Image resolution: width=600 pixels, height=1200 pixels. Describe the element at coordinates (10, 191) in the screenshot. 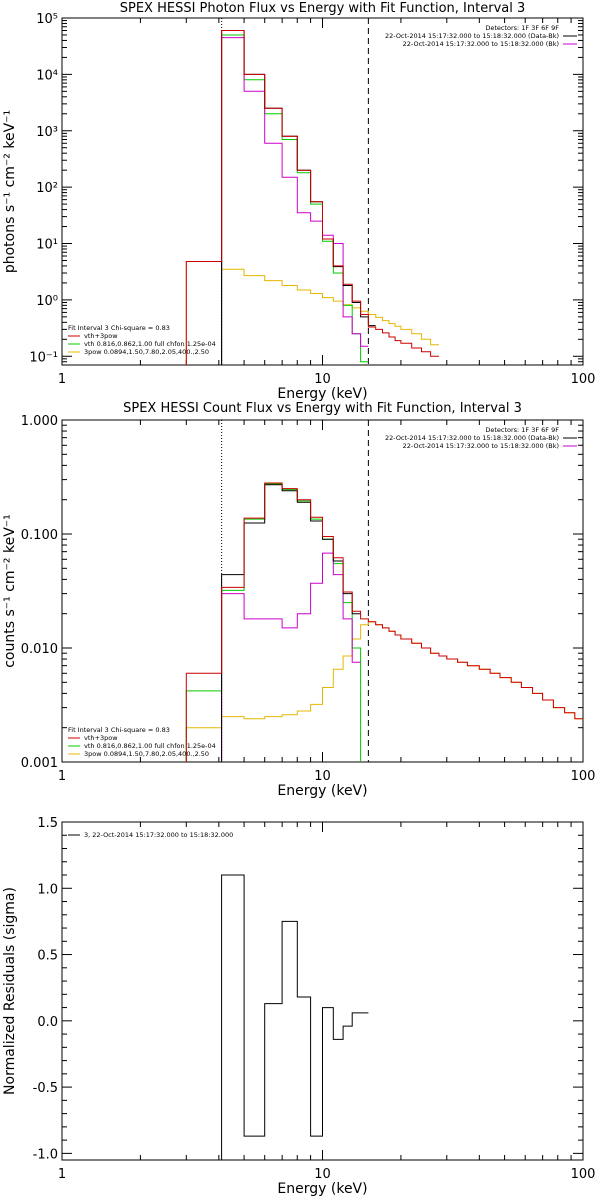

I see `y-axis-label: photons s⁻¹ cm⁻² keV⁻¹` at that location.